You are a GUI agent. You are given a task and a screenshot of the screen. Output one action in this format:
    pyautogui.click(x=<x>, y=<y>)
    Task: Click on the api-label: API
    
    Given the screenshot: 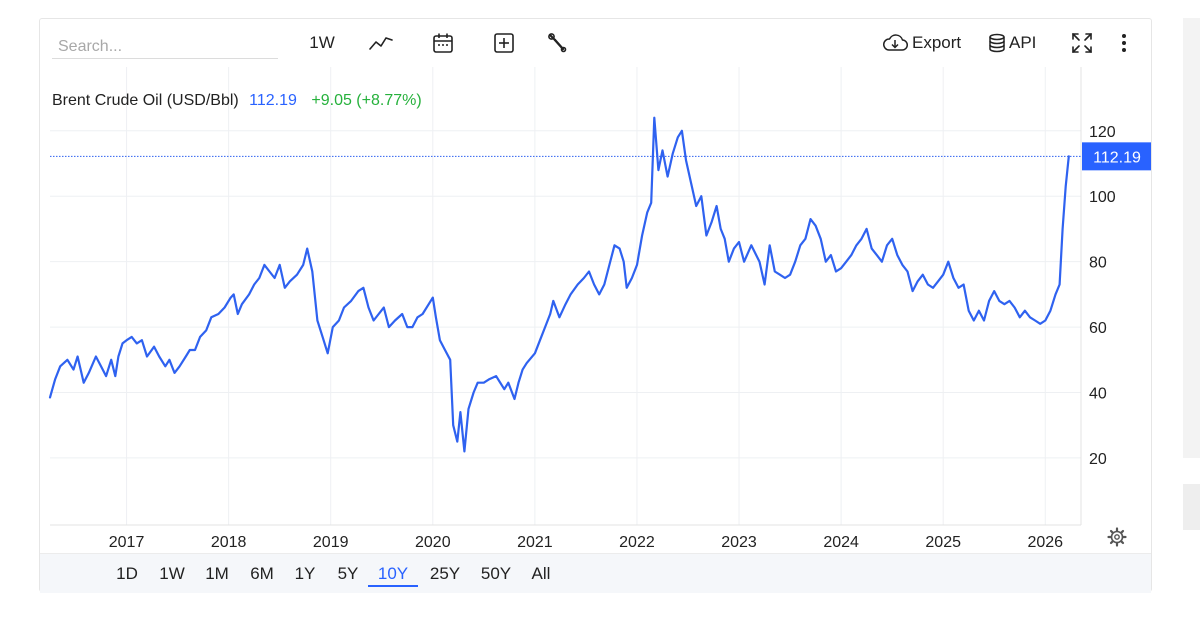 What is the action you would take?
    pyautogui.click(x=1023, y=42)
    